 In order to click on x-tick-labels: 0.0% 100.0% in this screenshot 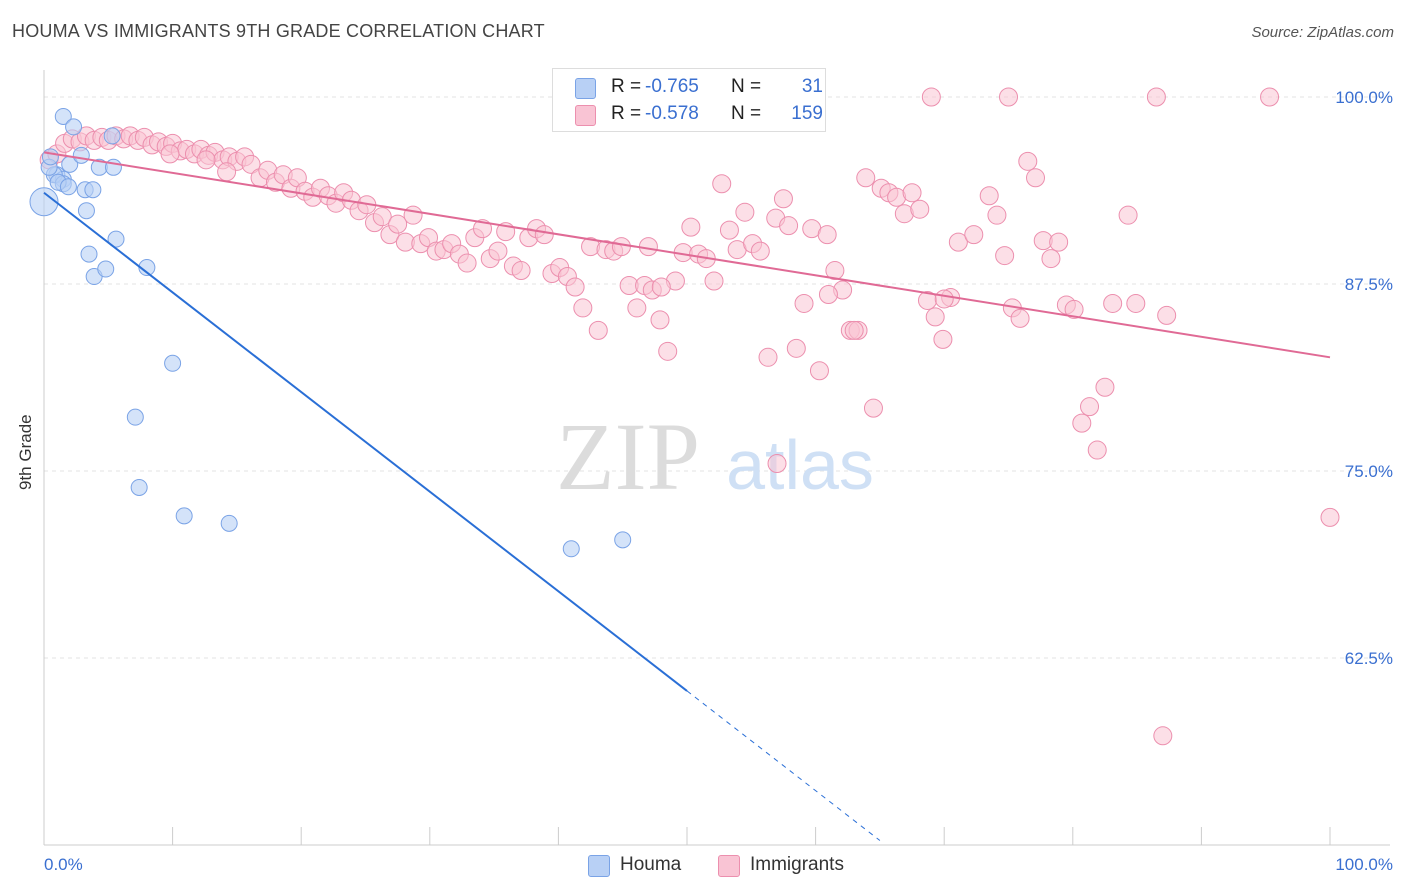, I will do `click(718, 864)`.